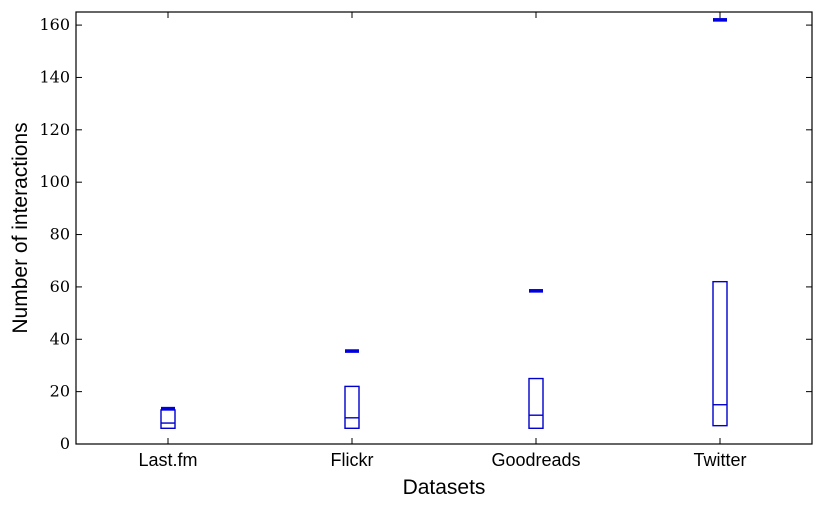  Describe the element at coordinates (719, 460) in the screenshot. I see `x-tick-label: Twitter` at that location.